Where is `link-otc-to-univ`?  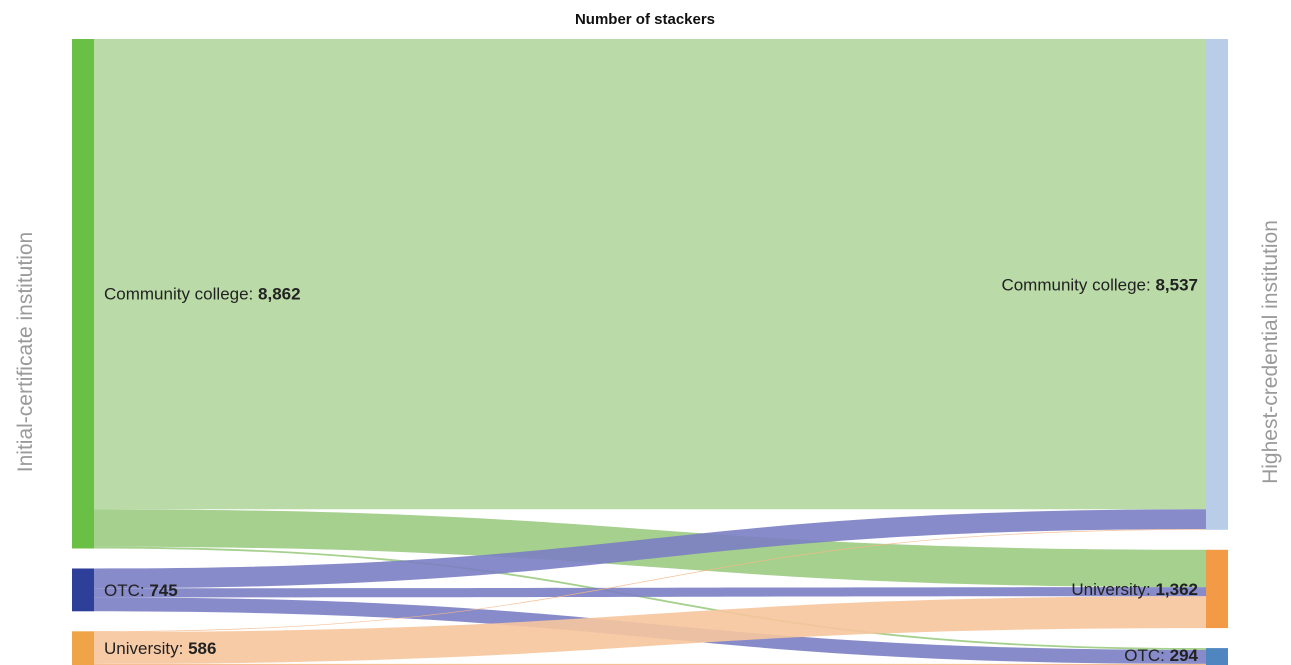
link-otc-to-univ is located at coordinates (650, 592).